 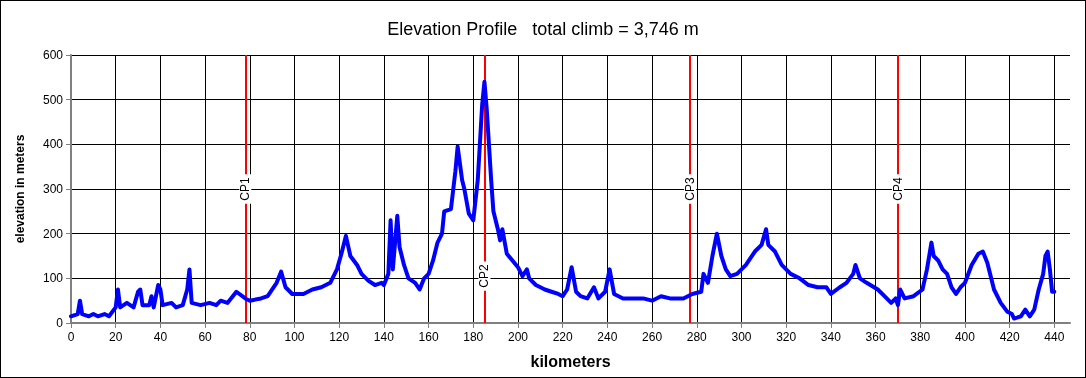 What do you see at coordinates (53, 99) in the screenshot?
I see `y-tick-label: 500` at bounding box center [53, 99].